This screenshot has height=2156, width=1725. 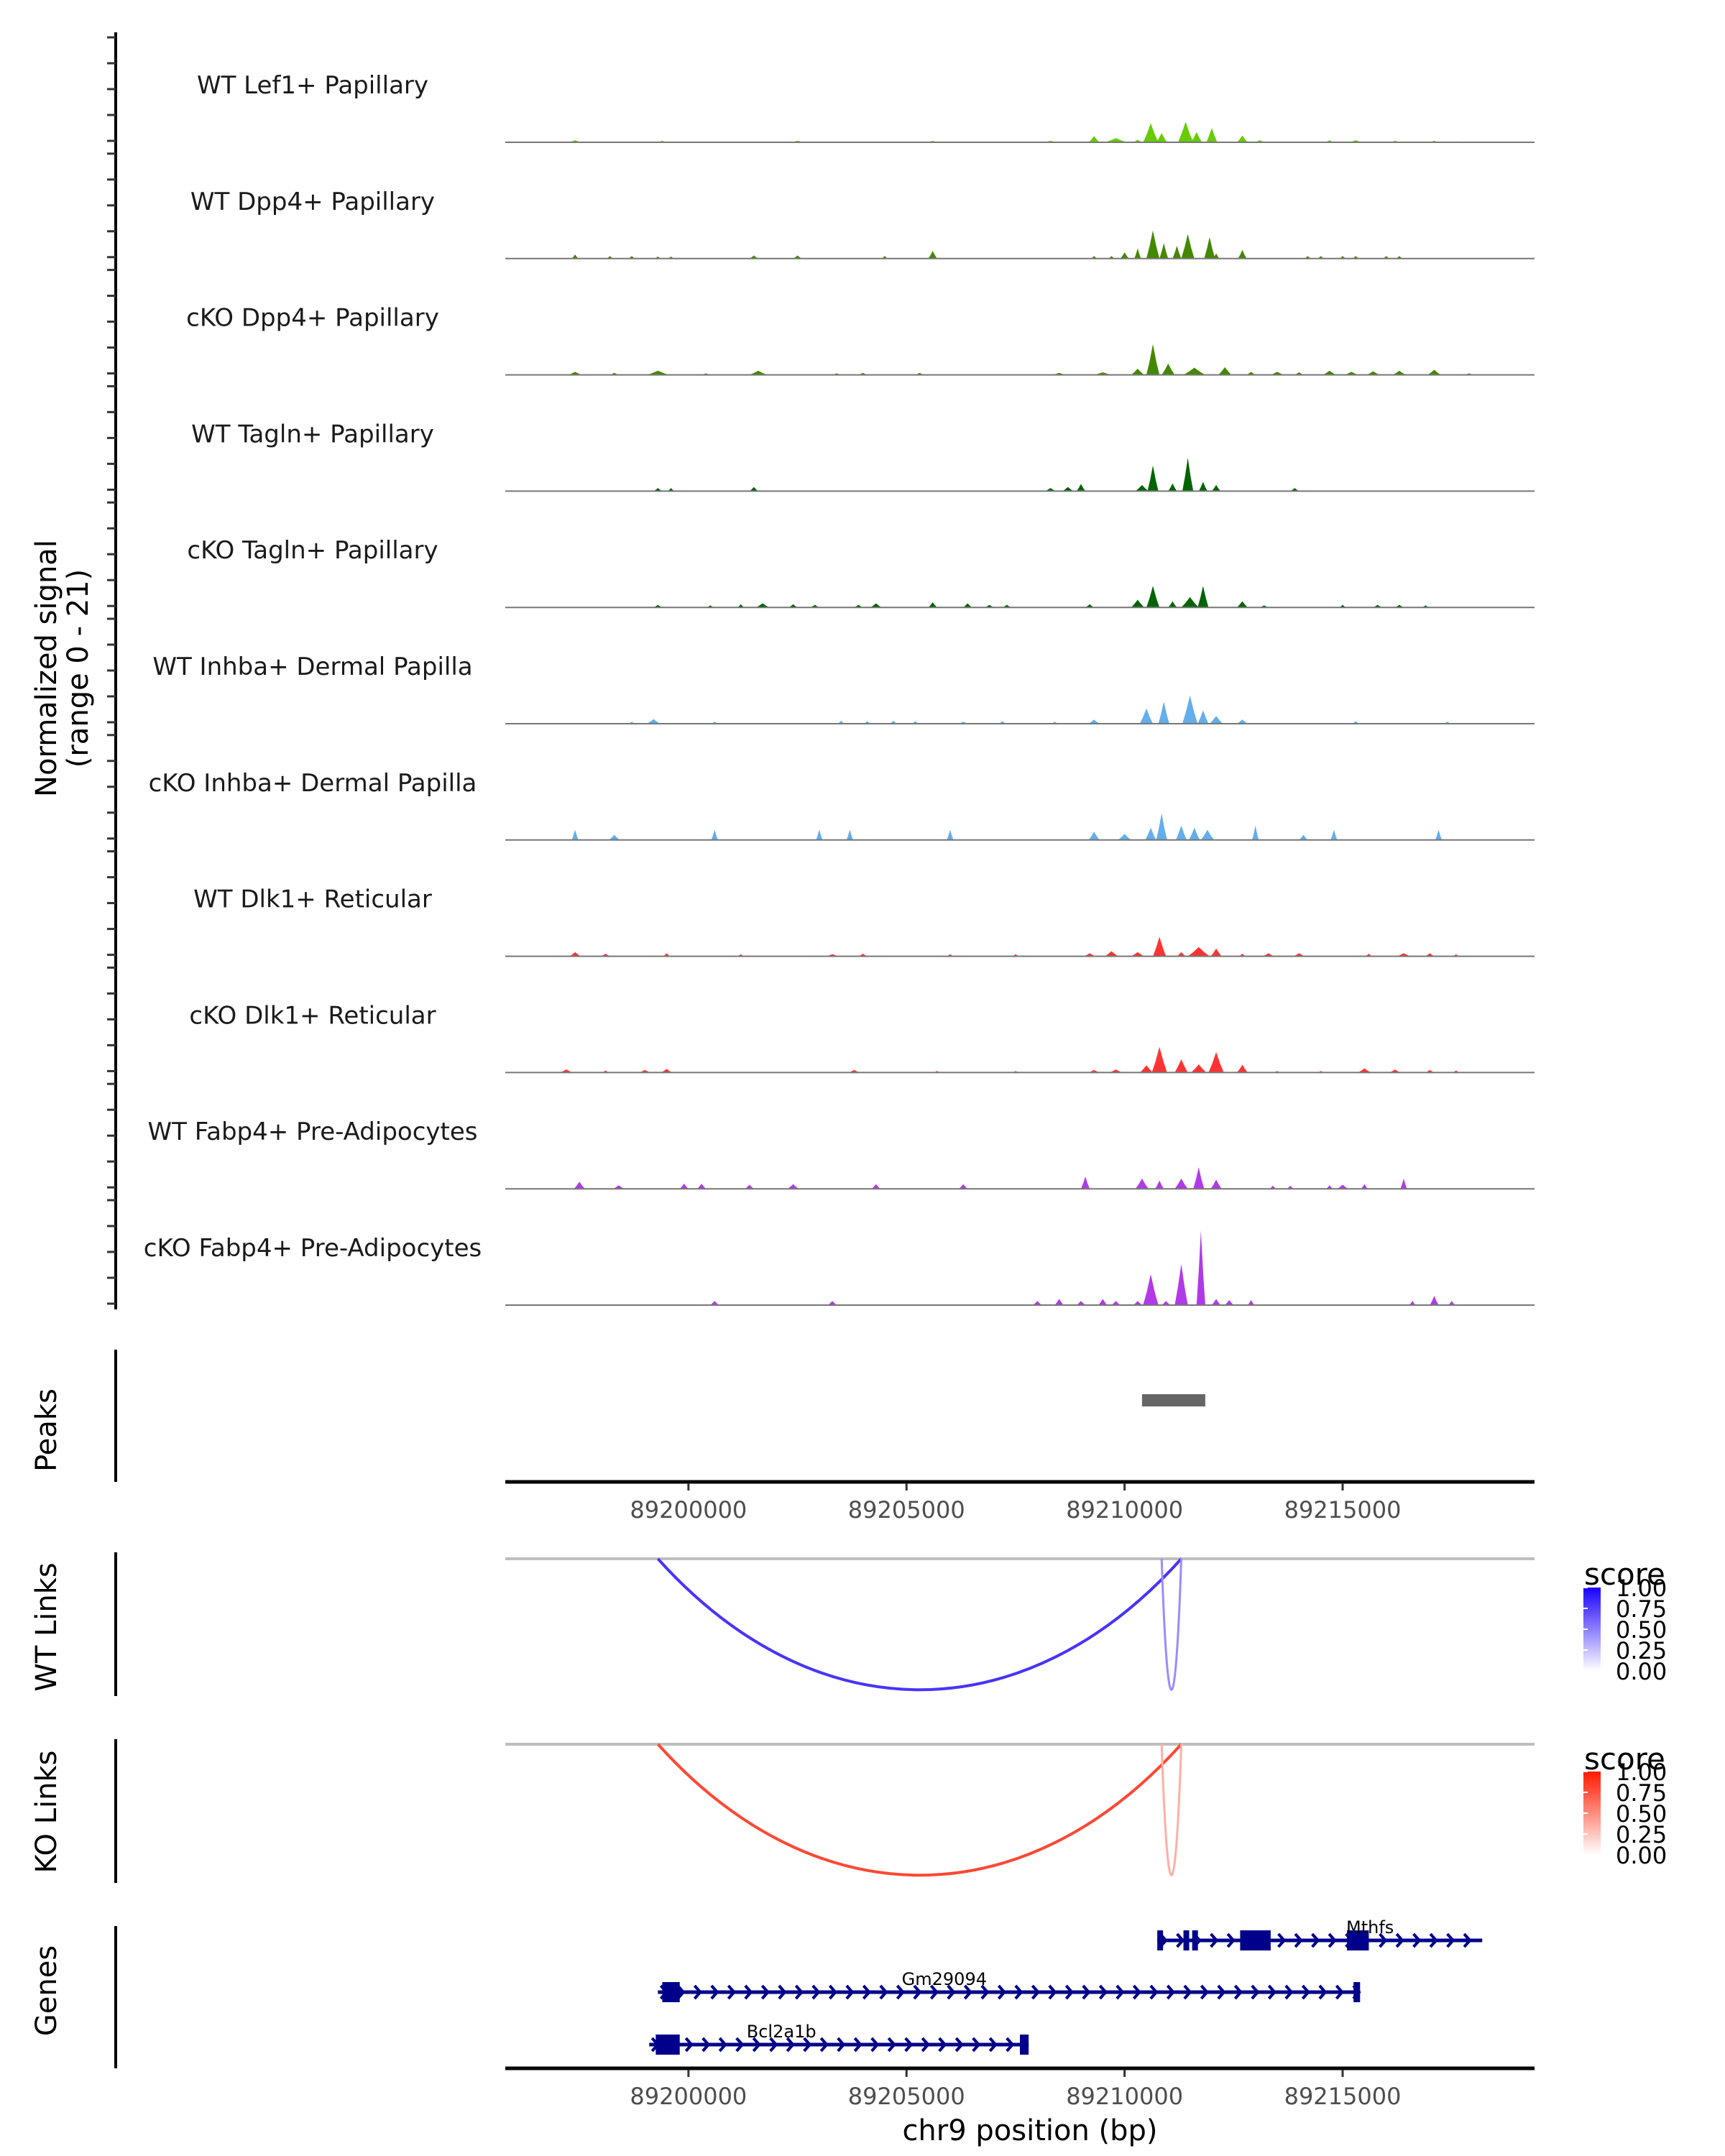 I want to click on legend-tick-label: 0.00, so click(x=1641, y=1856).